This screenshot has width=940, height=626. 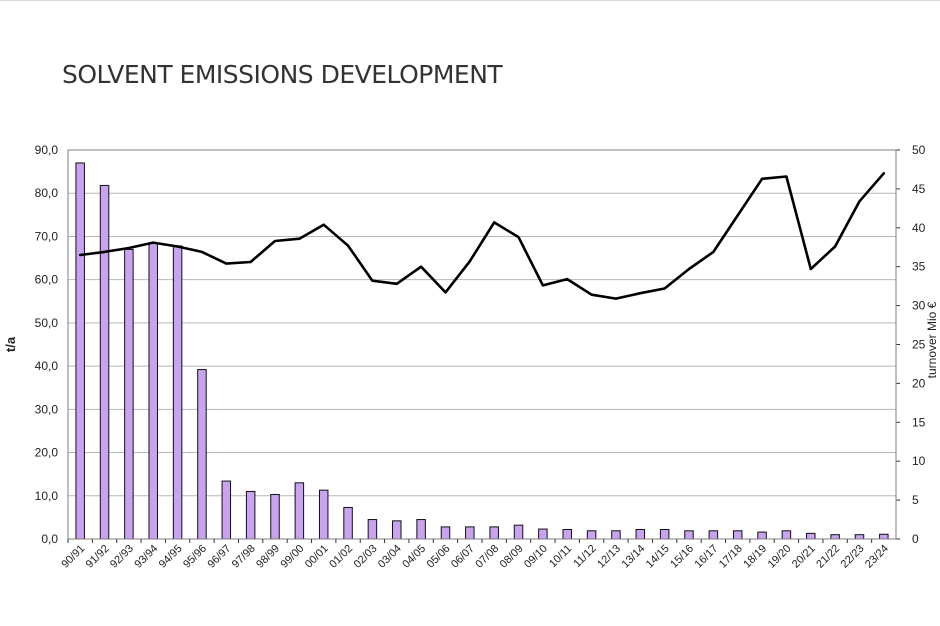 What do you see at coordinates (341, 557) in the screenshot?
I see `x-tick-label: 01/02` at bounding box center [341, 557].